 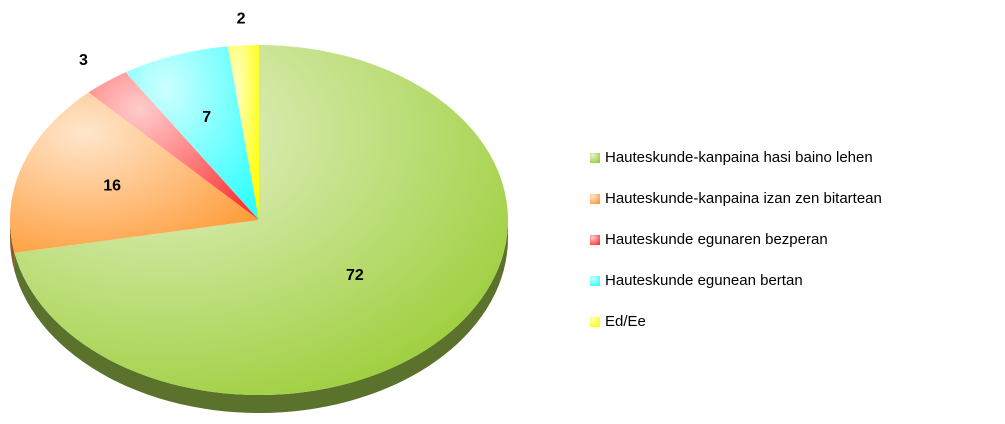 I want to click on data-label: 16, so click(x=112, y=186).